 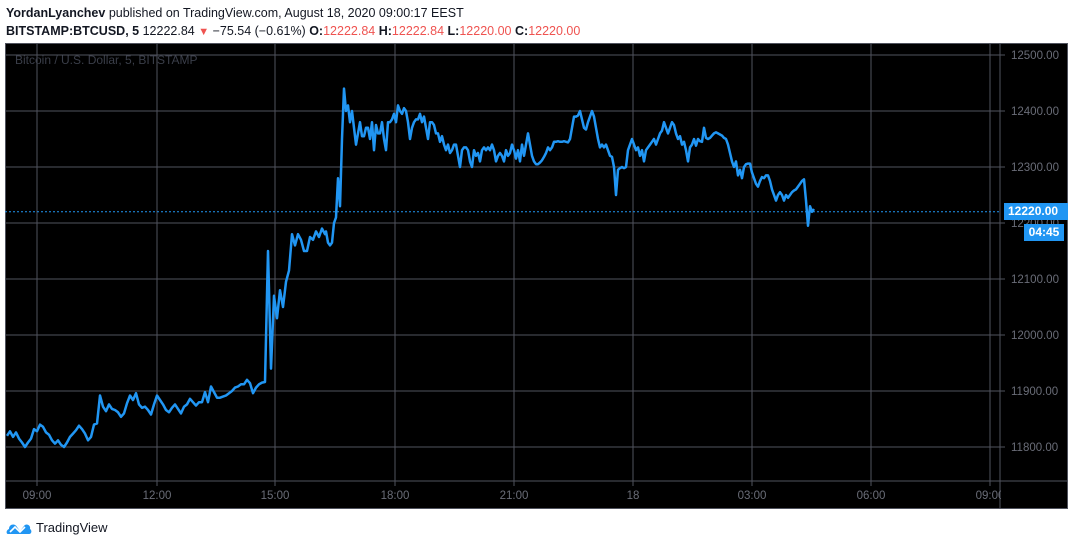 I want to click on down-triangle-icon: ▼, so click(x=204, y=32).